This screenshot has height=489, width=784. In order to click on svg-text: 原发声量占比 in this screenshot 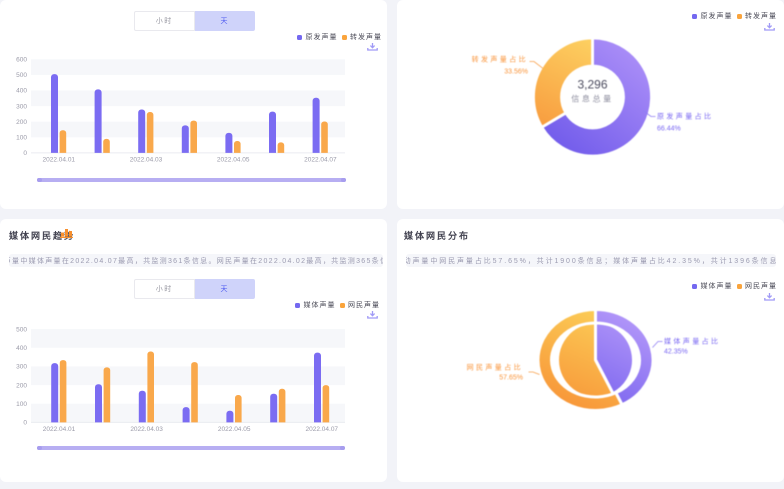, I will do `click(685, 116)`.